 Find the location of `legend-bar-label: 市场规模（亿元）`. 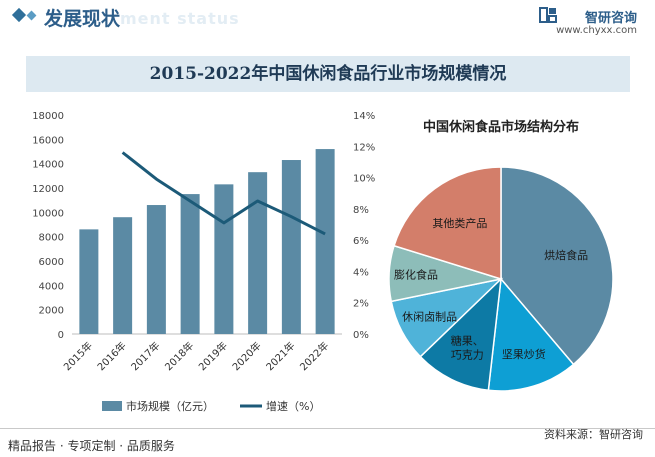

legend-bar-label: 市场规模（亿元） is located at coordinates (170, 406).